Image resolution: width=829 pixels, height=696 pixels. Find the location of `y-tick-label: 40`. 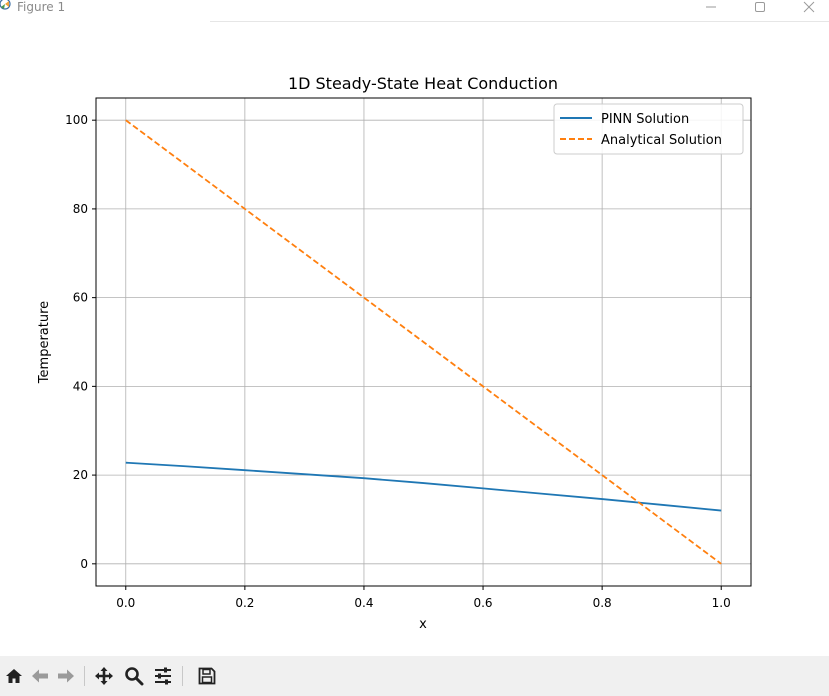

y-tick-label: 40 is located at coordinates (80, 386).